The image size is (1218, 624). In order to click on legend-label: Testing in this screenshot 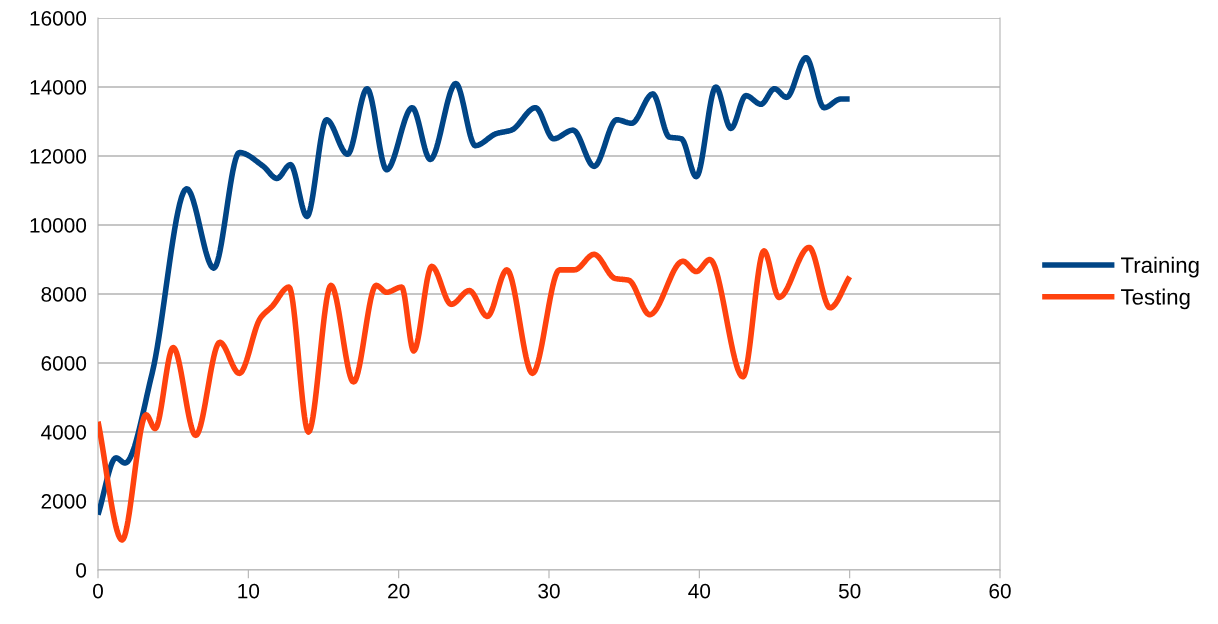, I will do `click(1155, 299)`.